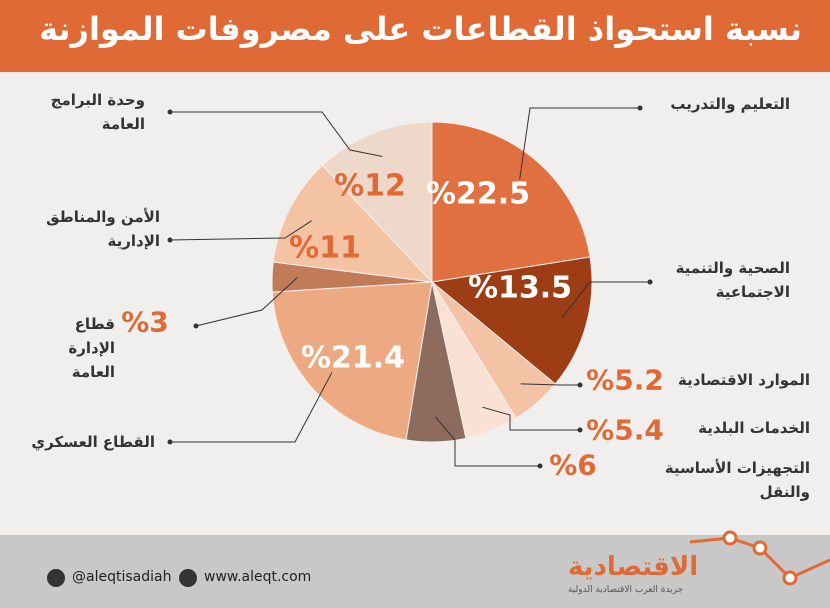 The height and width of the screenshot is (608, 830). What do you see at coordinates (520, 288) in the screenshot?
I see `value-label: %13.5` at bounding box center [520, 288].